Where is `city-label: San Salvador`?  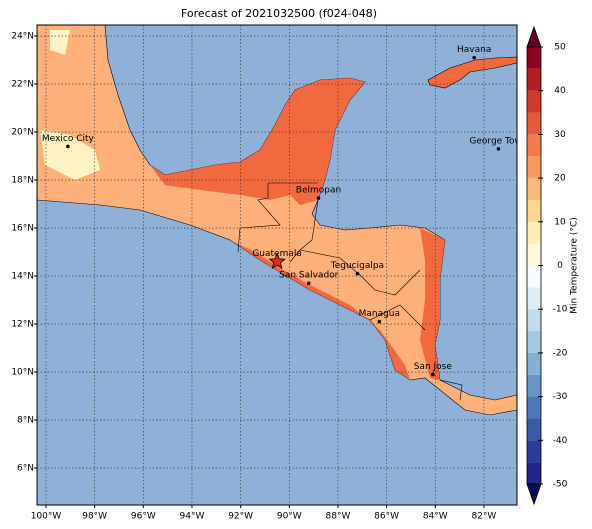 city-label: San Salvador is located at coordinates (309, 276).